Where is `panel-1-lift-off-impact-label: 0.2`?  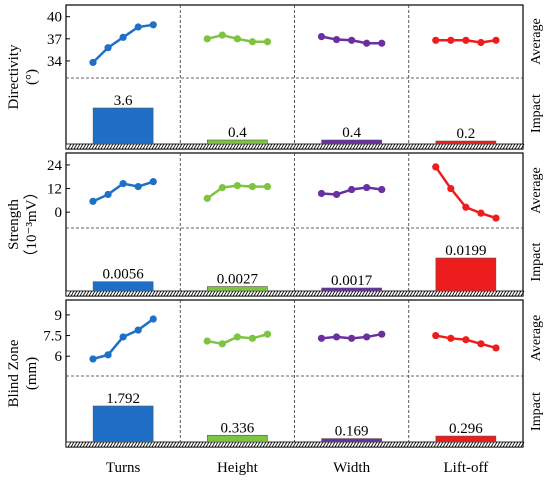 panel-1-lift-off-impact-label: 0.2 is located at coordinates (466, 134).